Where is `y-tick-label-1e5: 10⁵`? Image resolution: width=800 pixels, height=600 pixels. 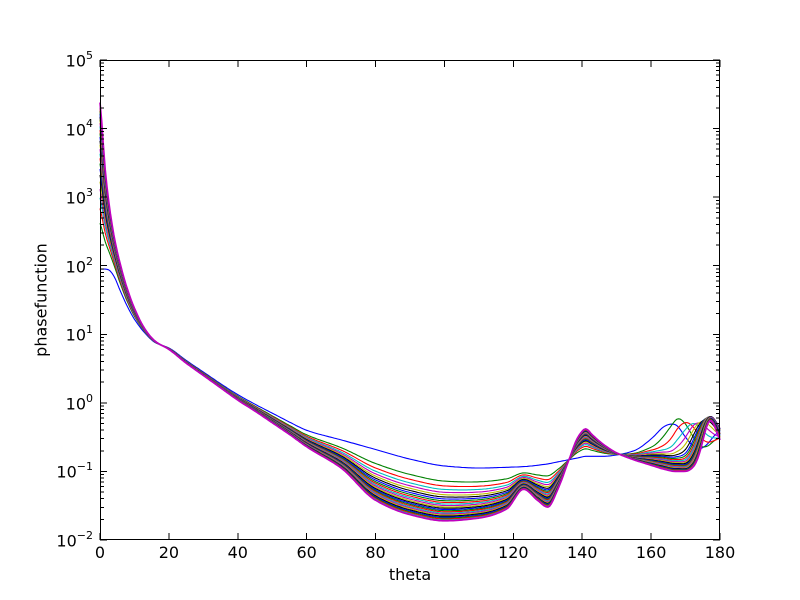
y-tick-label-1e5: 10⁵ is located at coordinates (79, 59).